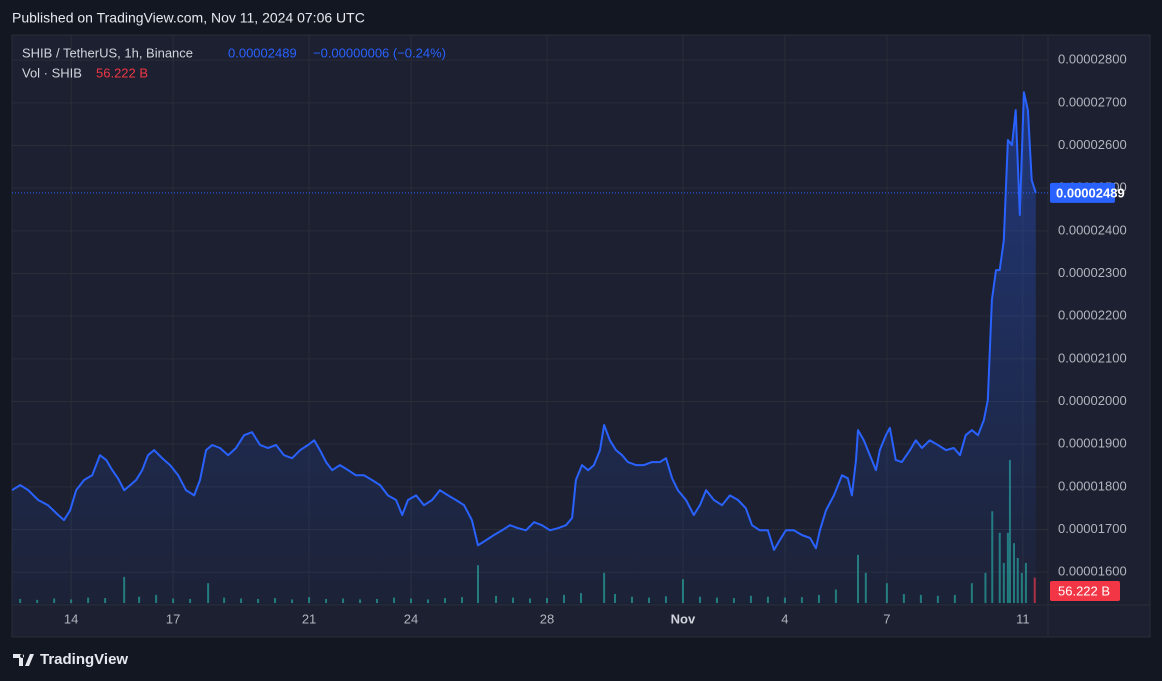 The height and width of the screenshot is (681, 1162). I want to click on footer-brand: TradingView, so click(84, 659).